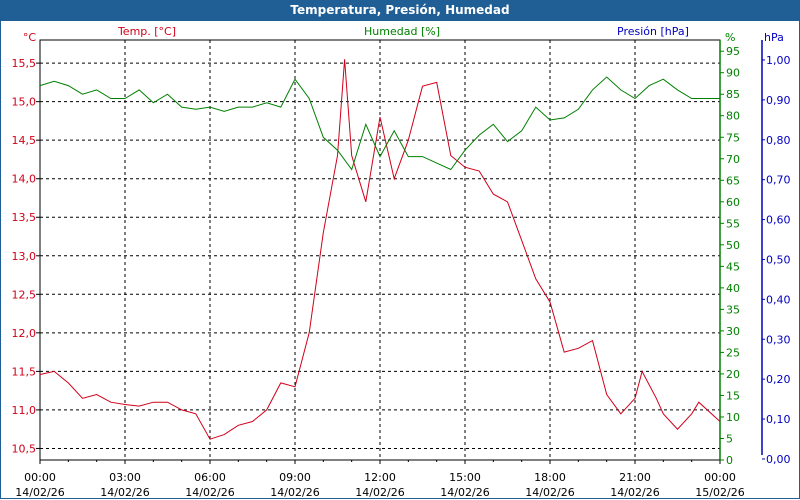 This screenshot has width=800, height=500. I want to click on humidity-tick-label: 30, so click(733, 331).